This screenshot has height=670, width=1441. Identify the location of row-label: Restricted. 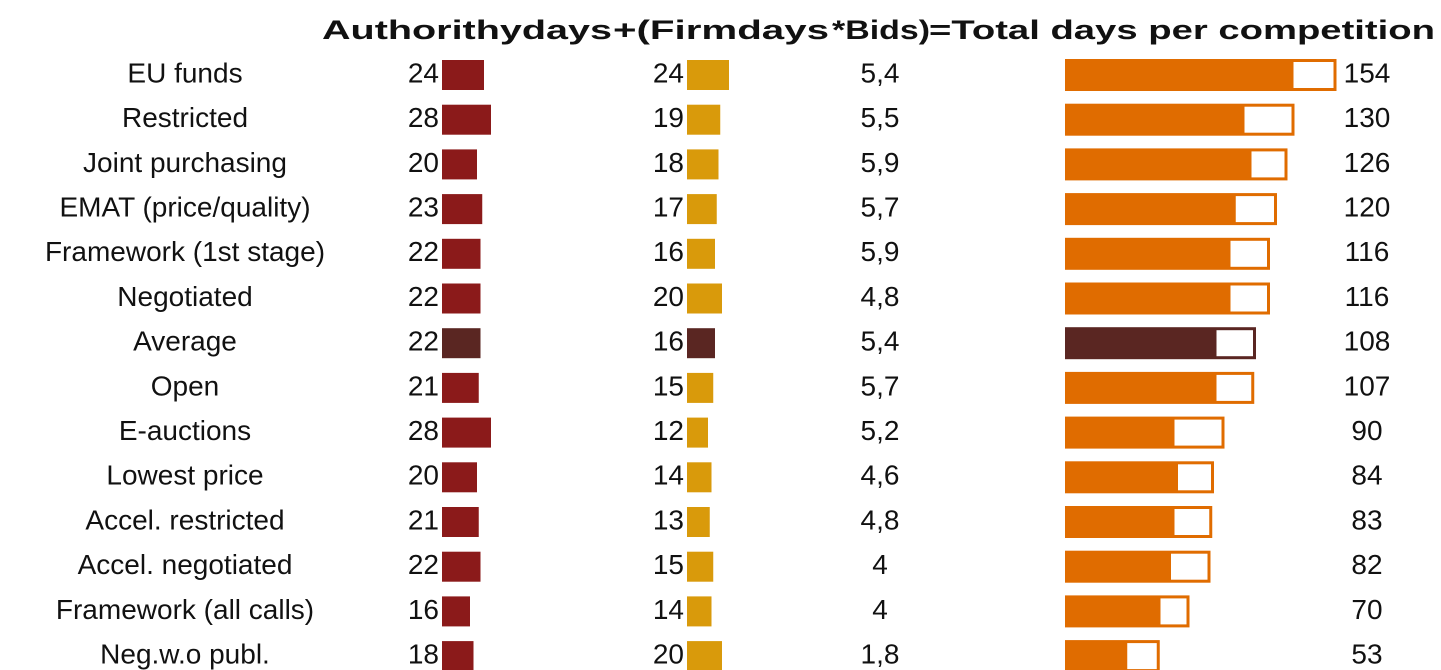
(185, 117).